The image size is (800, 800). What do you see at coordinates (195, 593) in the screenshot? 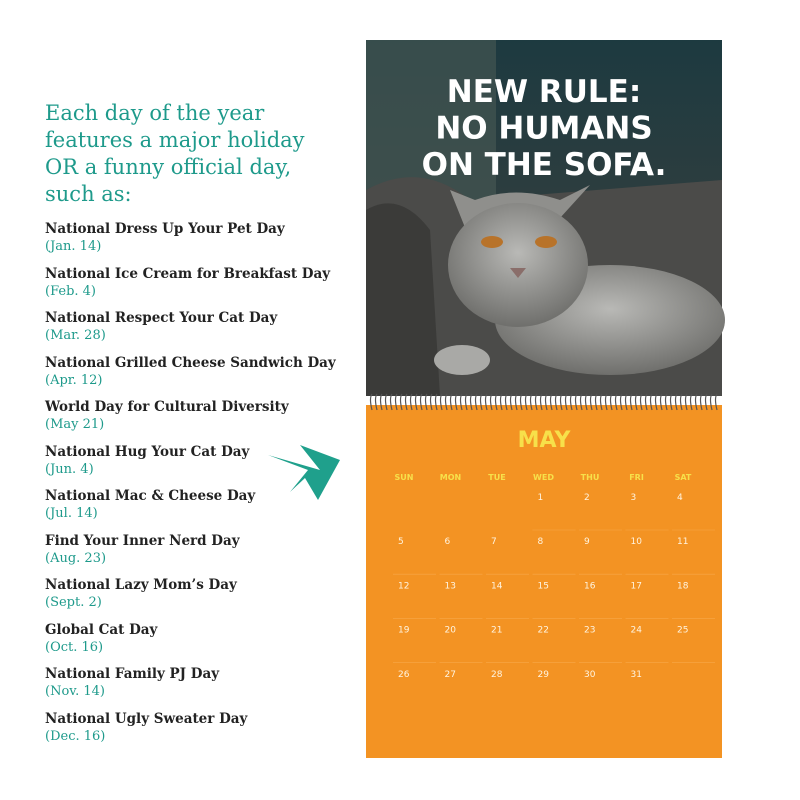
I see `holiday: National Lazy Mom’s Day (Sept. 2)` at bounding box center [195, 593].